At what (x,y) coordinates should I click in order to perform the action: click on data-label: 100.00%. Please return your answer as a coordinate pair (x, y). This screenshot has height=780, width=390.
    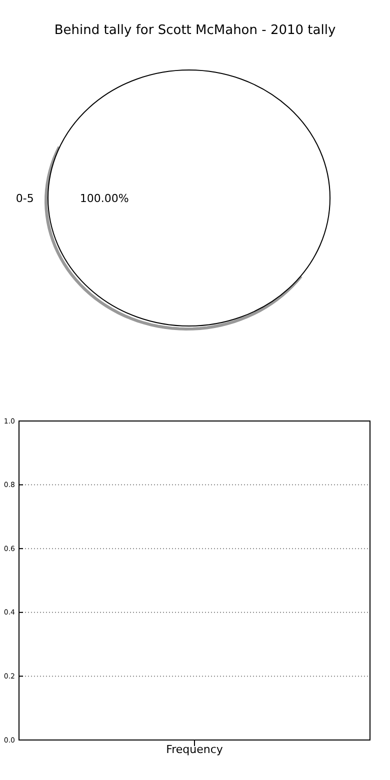
    Looking at the image, I should click on (104, 198).